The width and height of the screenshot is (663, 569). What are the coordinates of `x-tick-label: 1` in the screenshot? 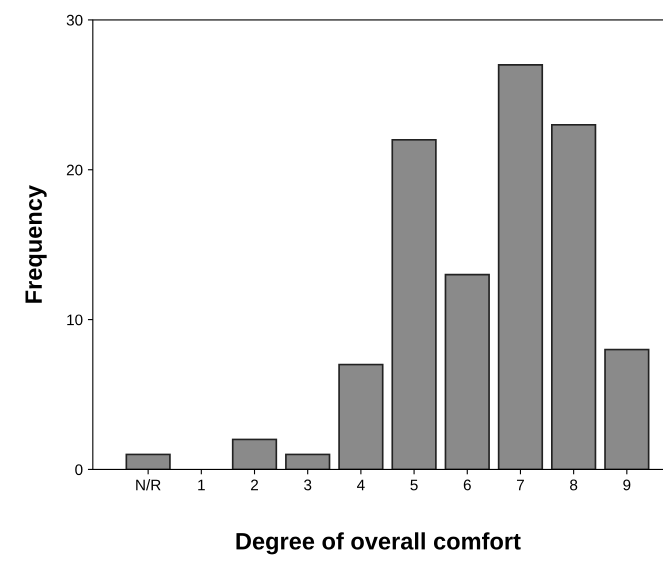 It's located at (201, 485).